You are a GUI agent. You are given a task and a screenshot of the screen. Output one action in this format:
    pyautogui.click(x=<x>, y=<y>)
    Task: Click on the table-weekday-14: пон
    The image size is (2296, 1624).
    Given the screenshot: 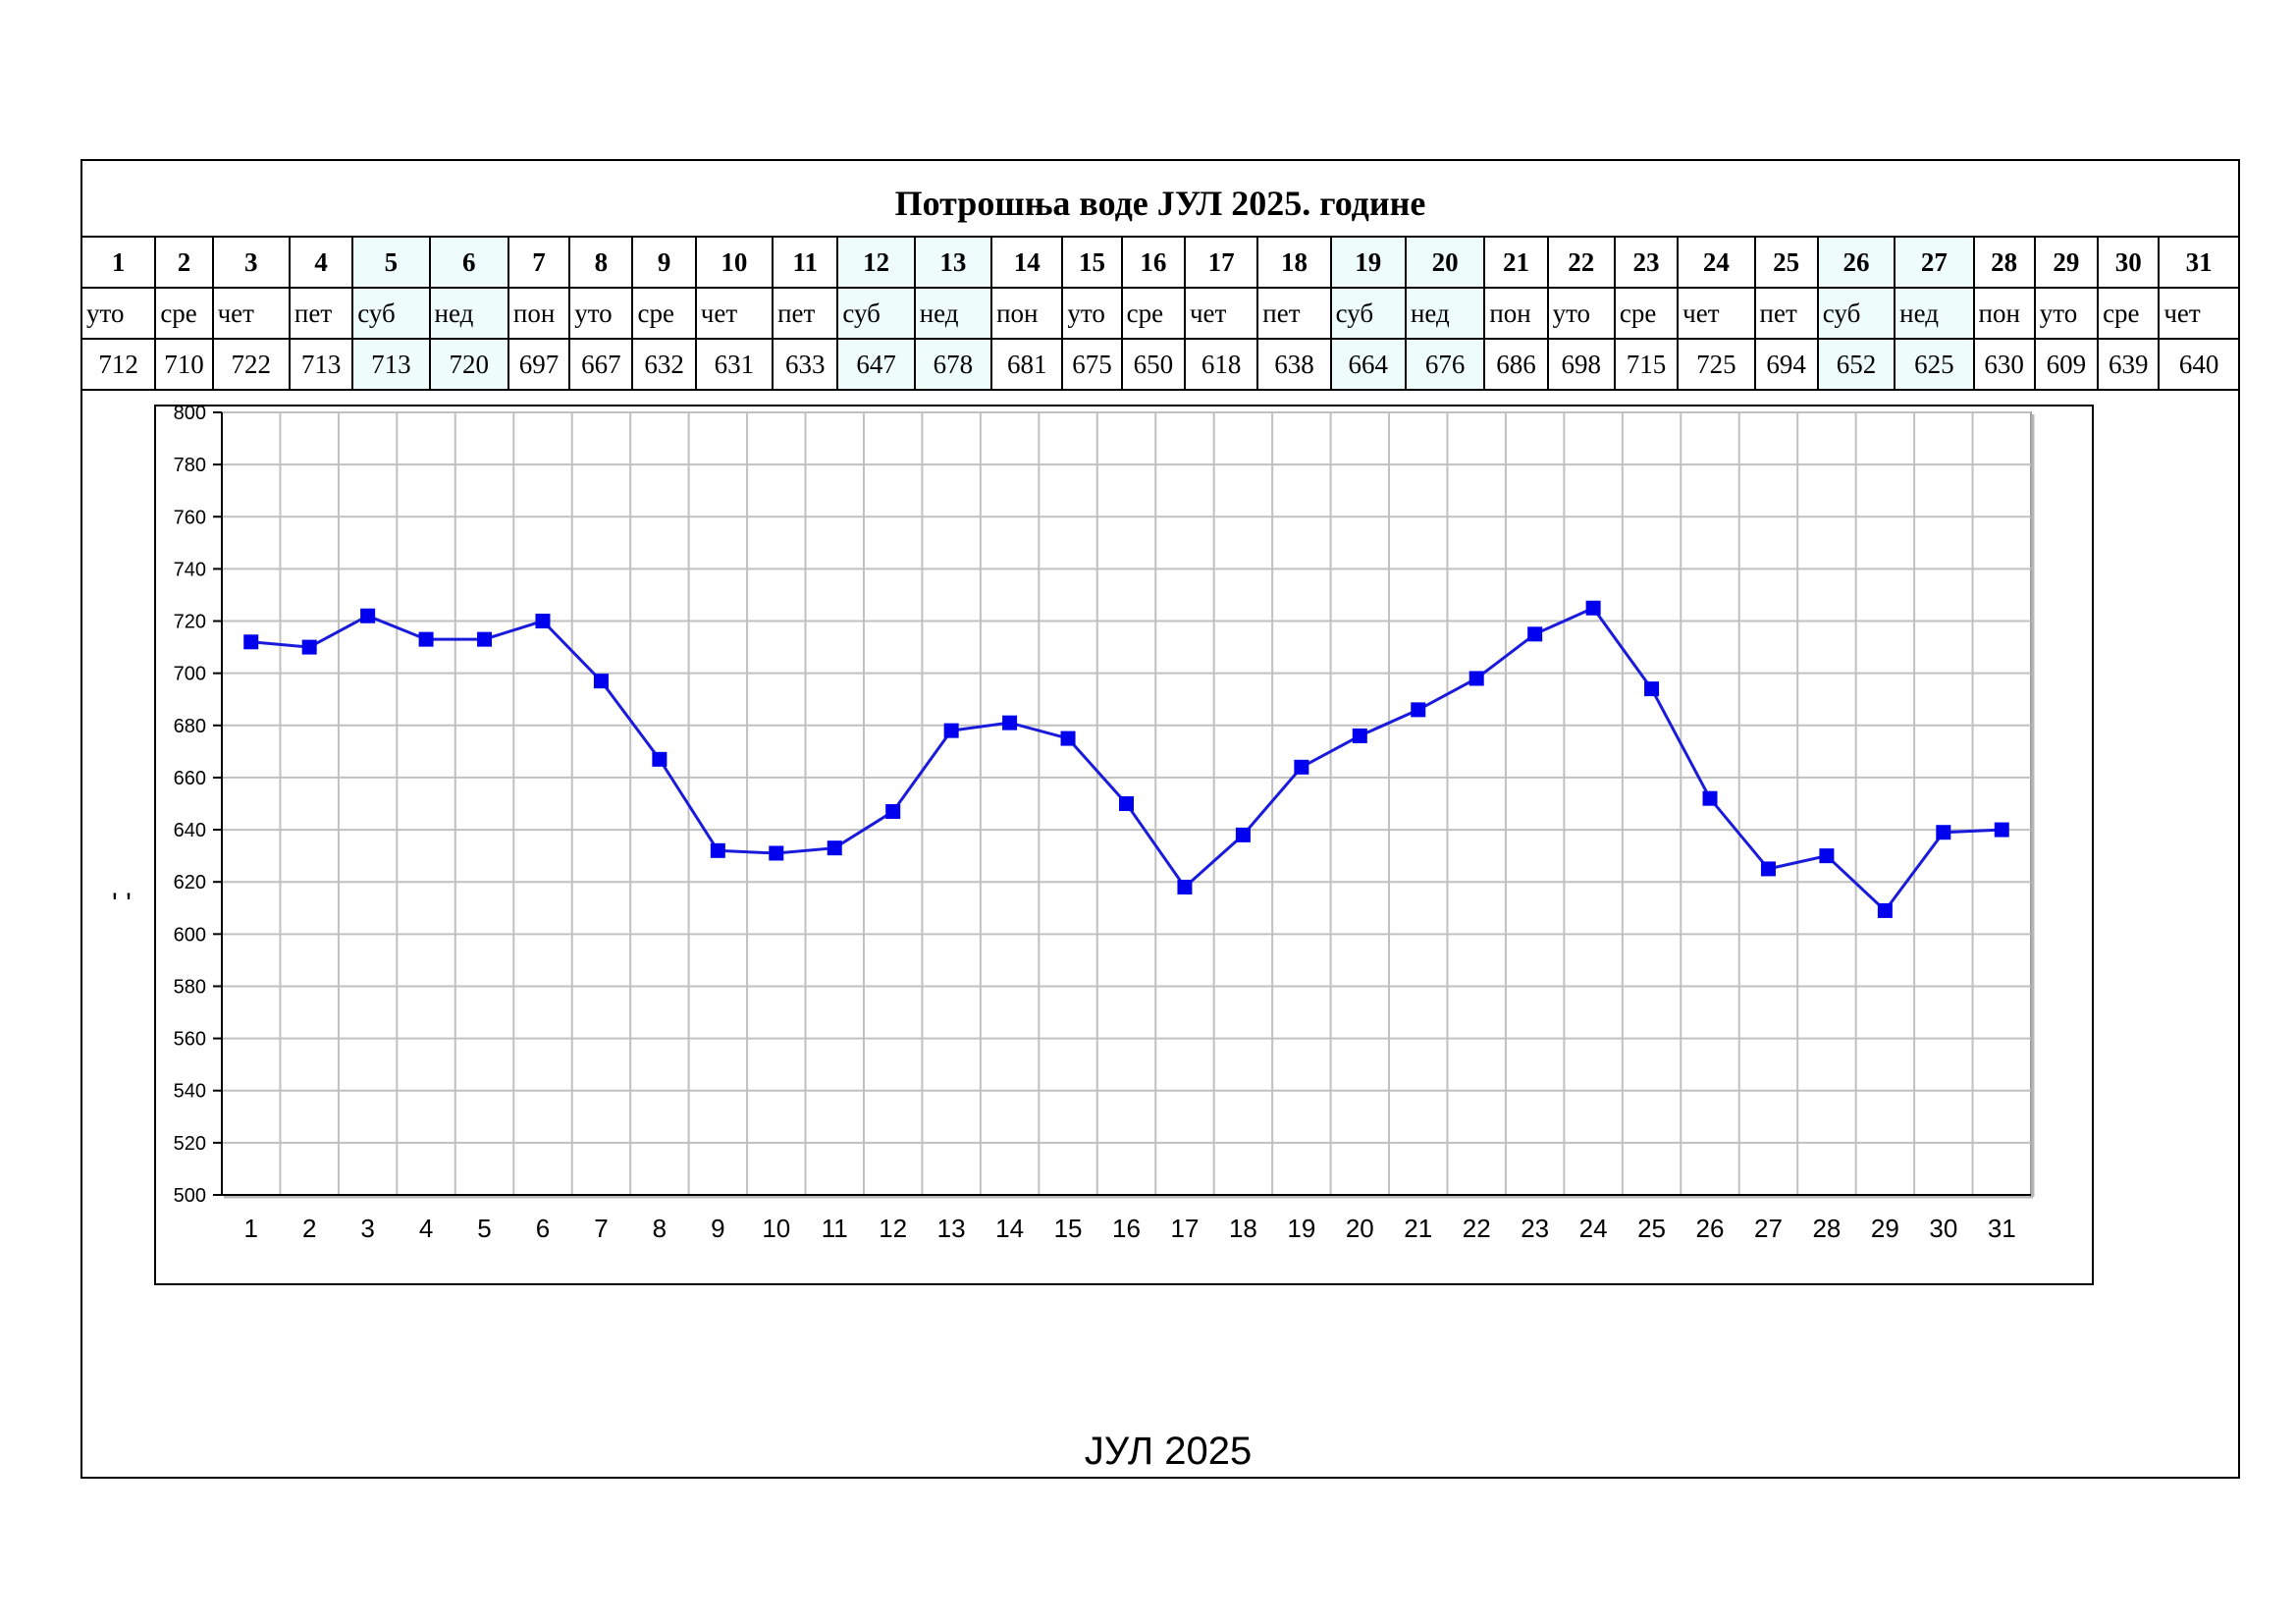 What is the action you would take?
    pyautogui.click(x=1027, y=313)
    